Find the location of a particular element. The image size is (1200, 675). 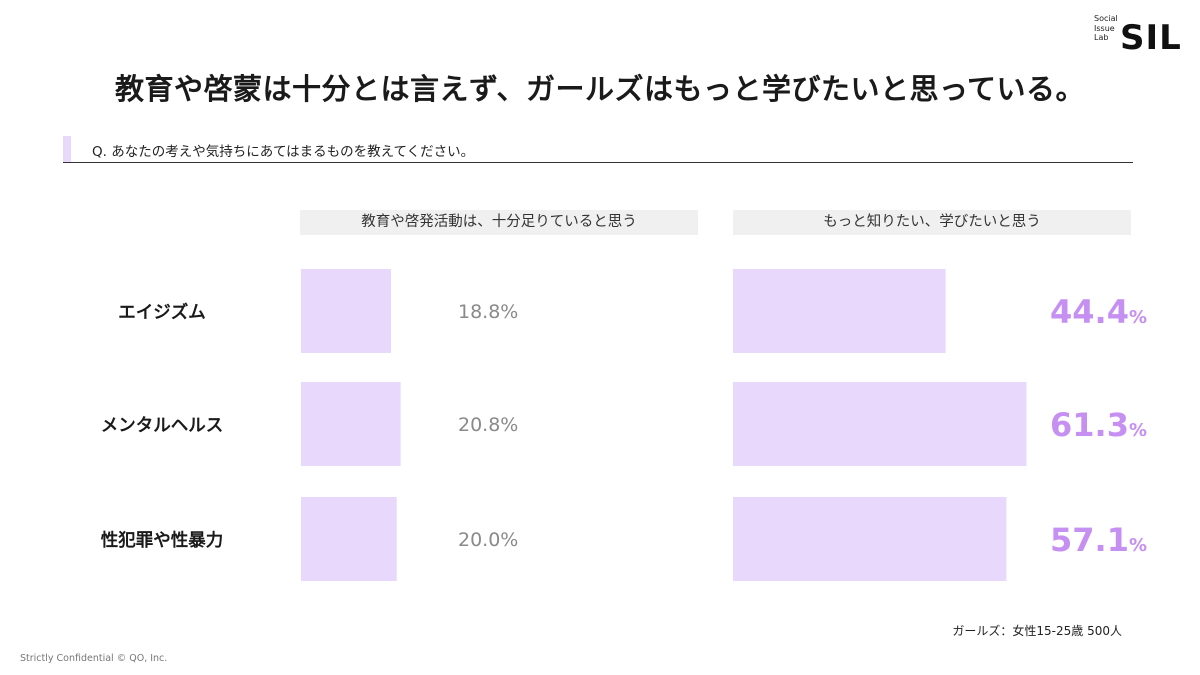

category-label: エイジズム is located at coordinates (162, 312).